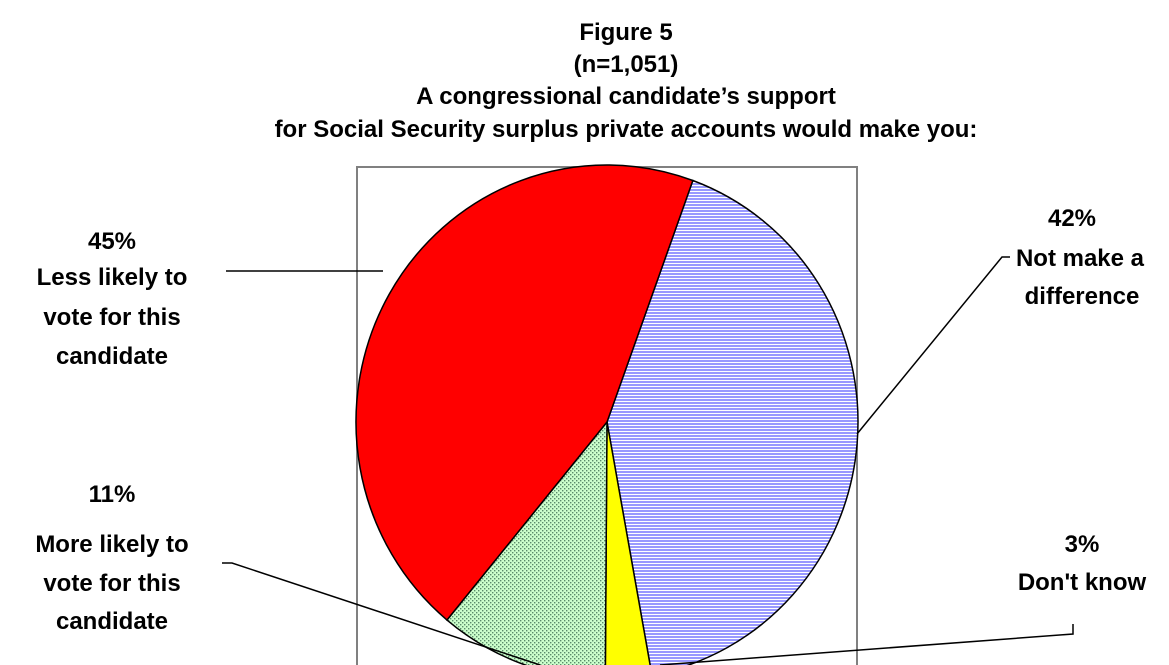 This screenshot has height=665, width=1169. What do you see at coordinates (112, 241) in the screenshot?
I see `slice-percent-label: 45%` at bounding box center [112, 241].